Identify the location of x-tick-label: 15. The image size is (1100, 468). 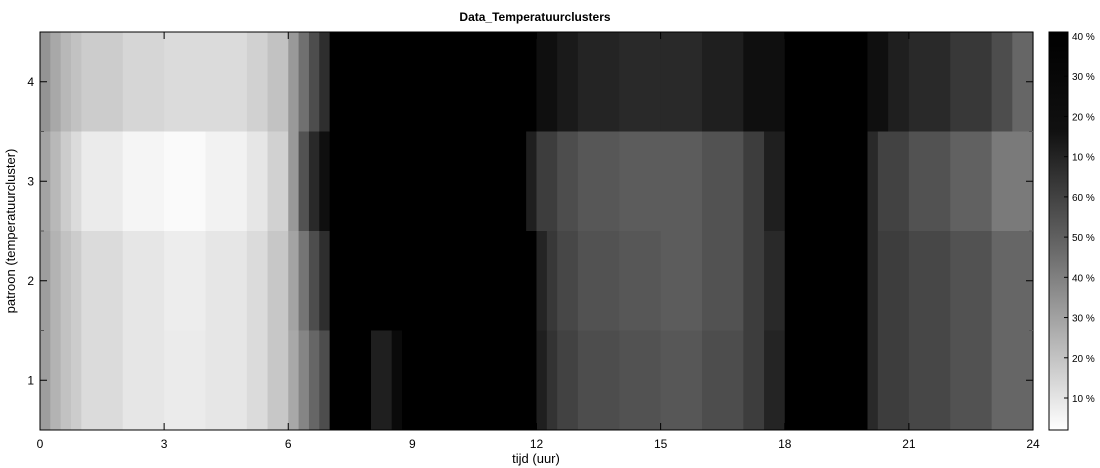
(661, 444).